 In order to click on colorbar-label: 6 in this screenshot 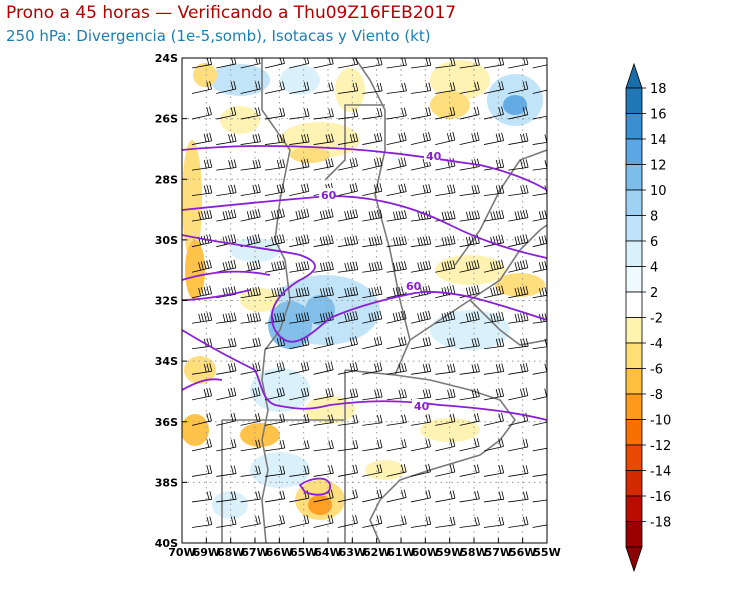, I will do `click(654, 242)`.